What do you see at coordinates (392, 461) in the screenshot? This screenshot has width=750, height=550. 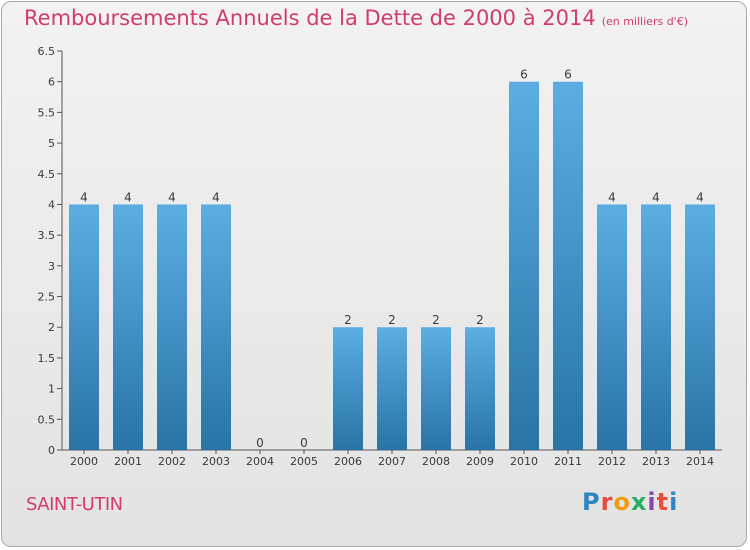 I see `x-tick-label: 2007` at bounding box center [392, 461].